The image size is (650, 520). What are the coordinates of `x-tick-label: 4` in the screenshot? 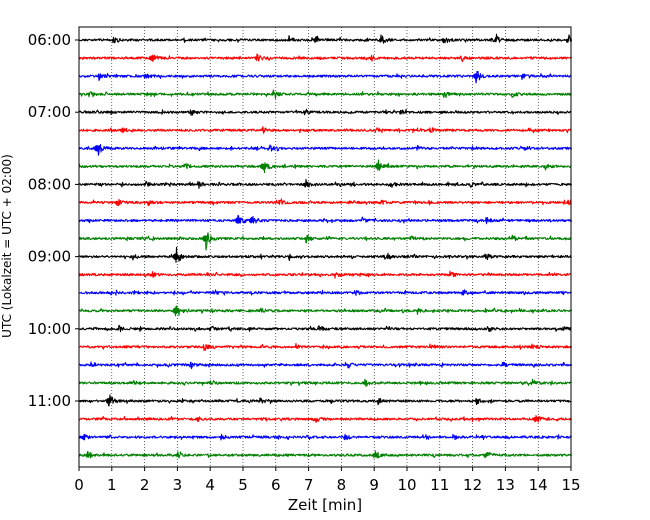 It's located at (210, 485).